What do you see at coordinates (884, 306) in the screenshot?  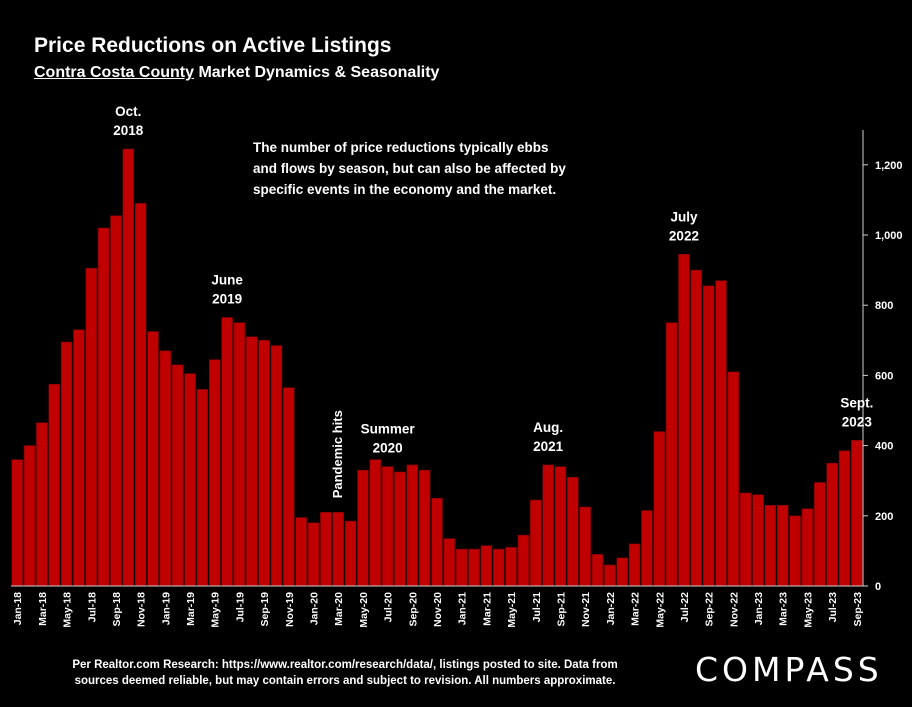 I see `y-tick-label: 800` at bounding box center [884, 306].